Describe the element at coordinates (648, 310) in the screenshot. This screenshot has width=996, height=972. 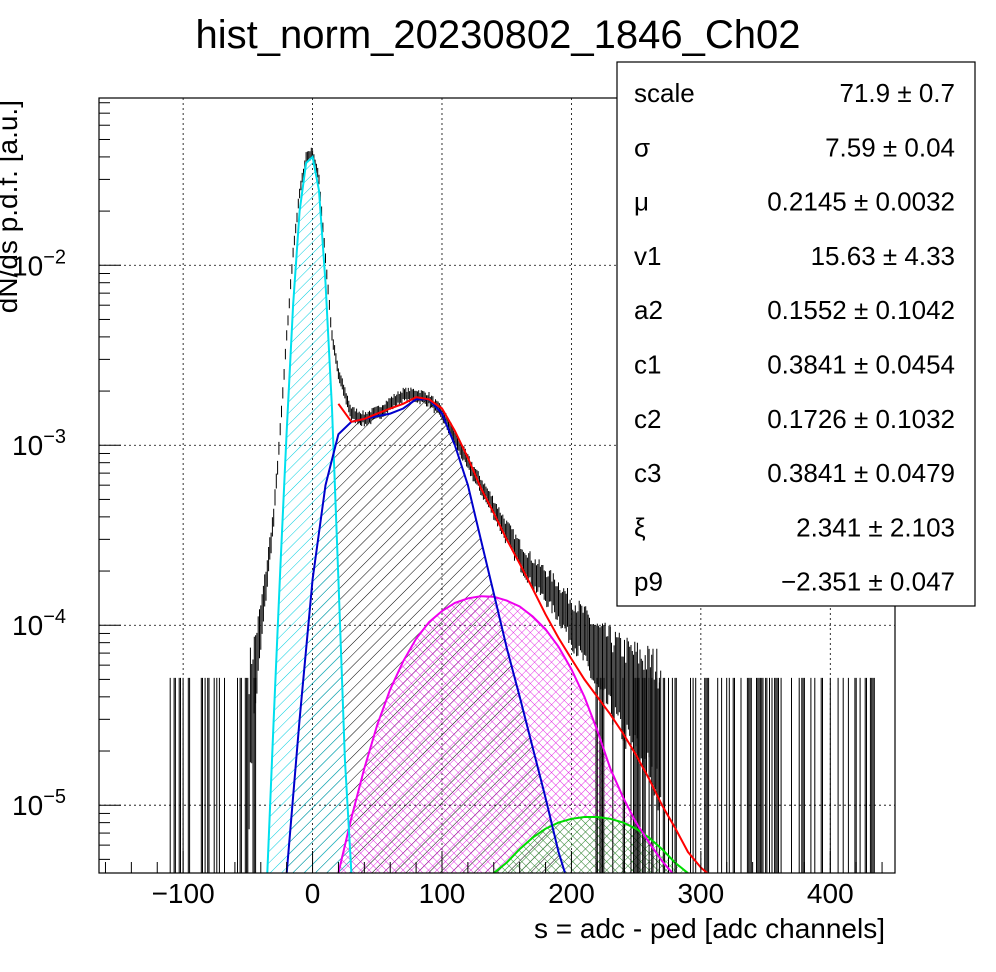
I see `stats-param-name: a2` at that location.